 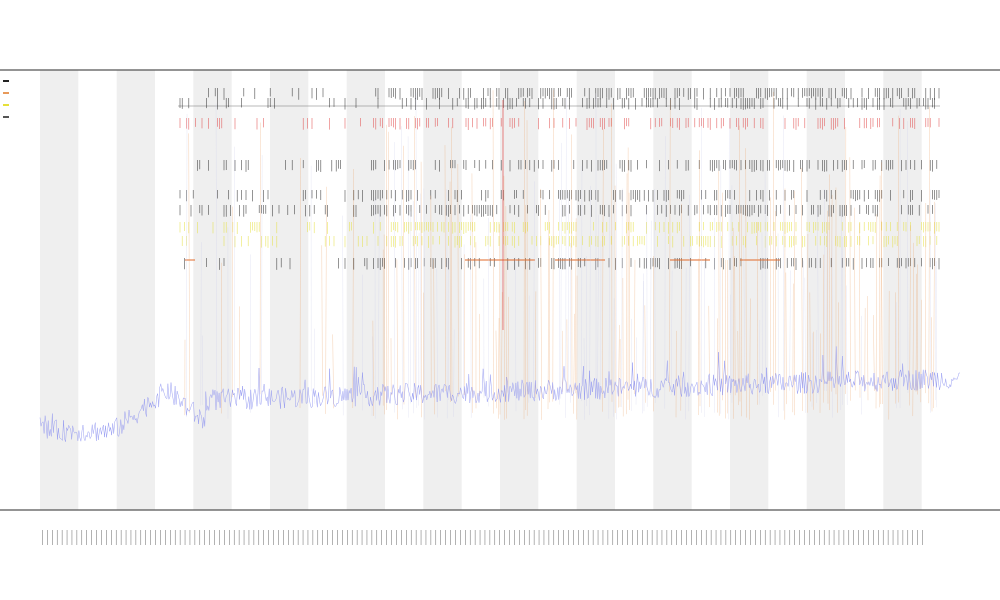 I want to click on legend, so click(x=8, y=102).